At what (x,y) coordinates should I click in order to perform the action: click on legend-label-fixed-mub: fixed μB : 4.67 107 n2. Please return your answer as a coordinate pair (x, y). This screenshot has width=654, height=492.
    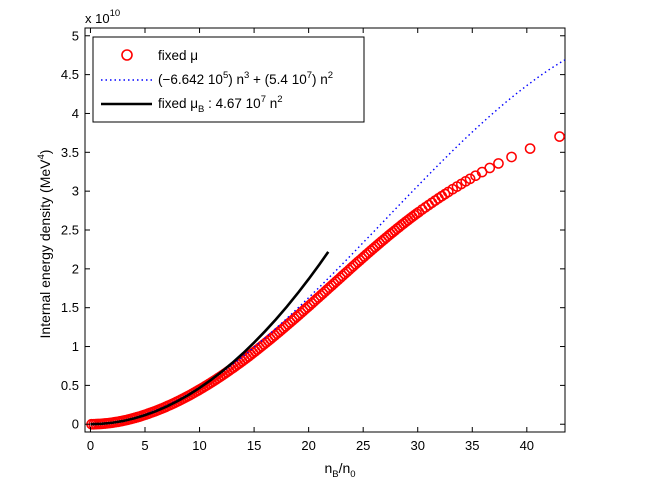
    Looking at the image, I should click on (220, 104).